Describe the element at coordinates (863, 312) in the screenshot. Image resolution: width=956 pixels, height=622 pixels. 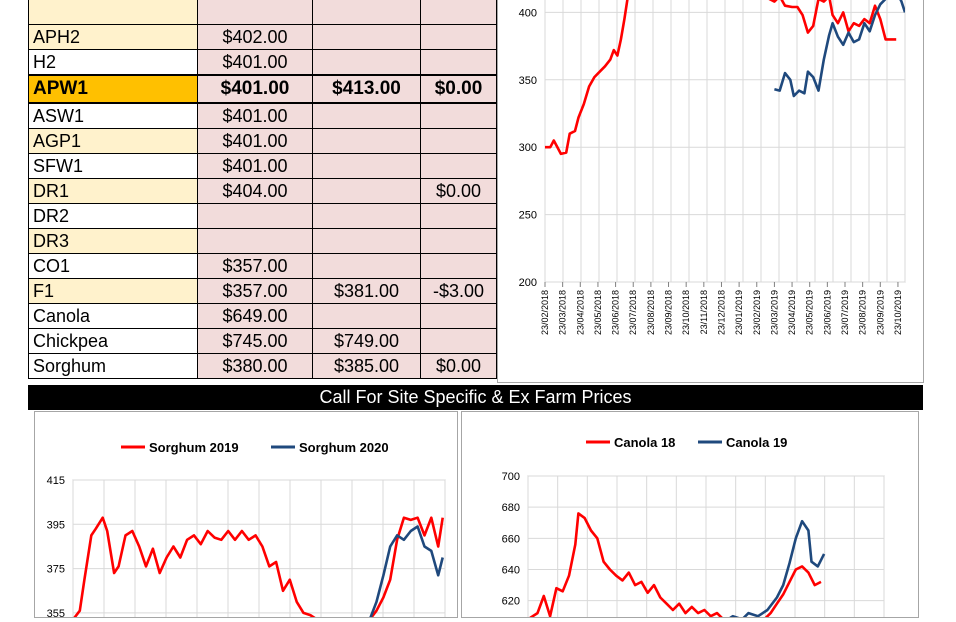
I see `x-tick-label: 23/08/2019` at that location.